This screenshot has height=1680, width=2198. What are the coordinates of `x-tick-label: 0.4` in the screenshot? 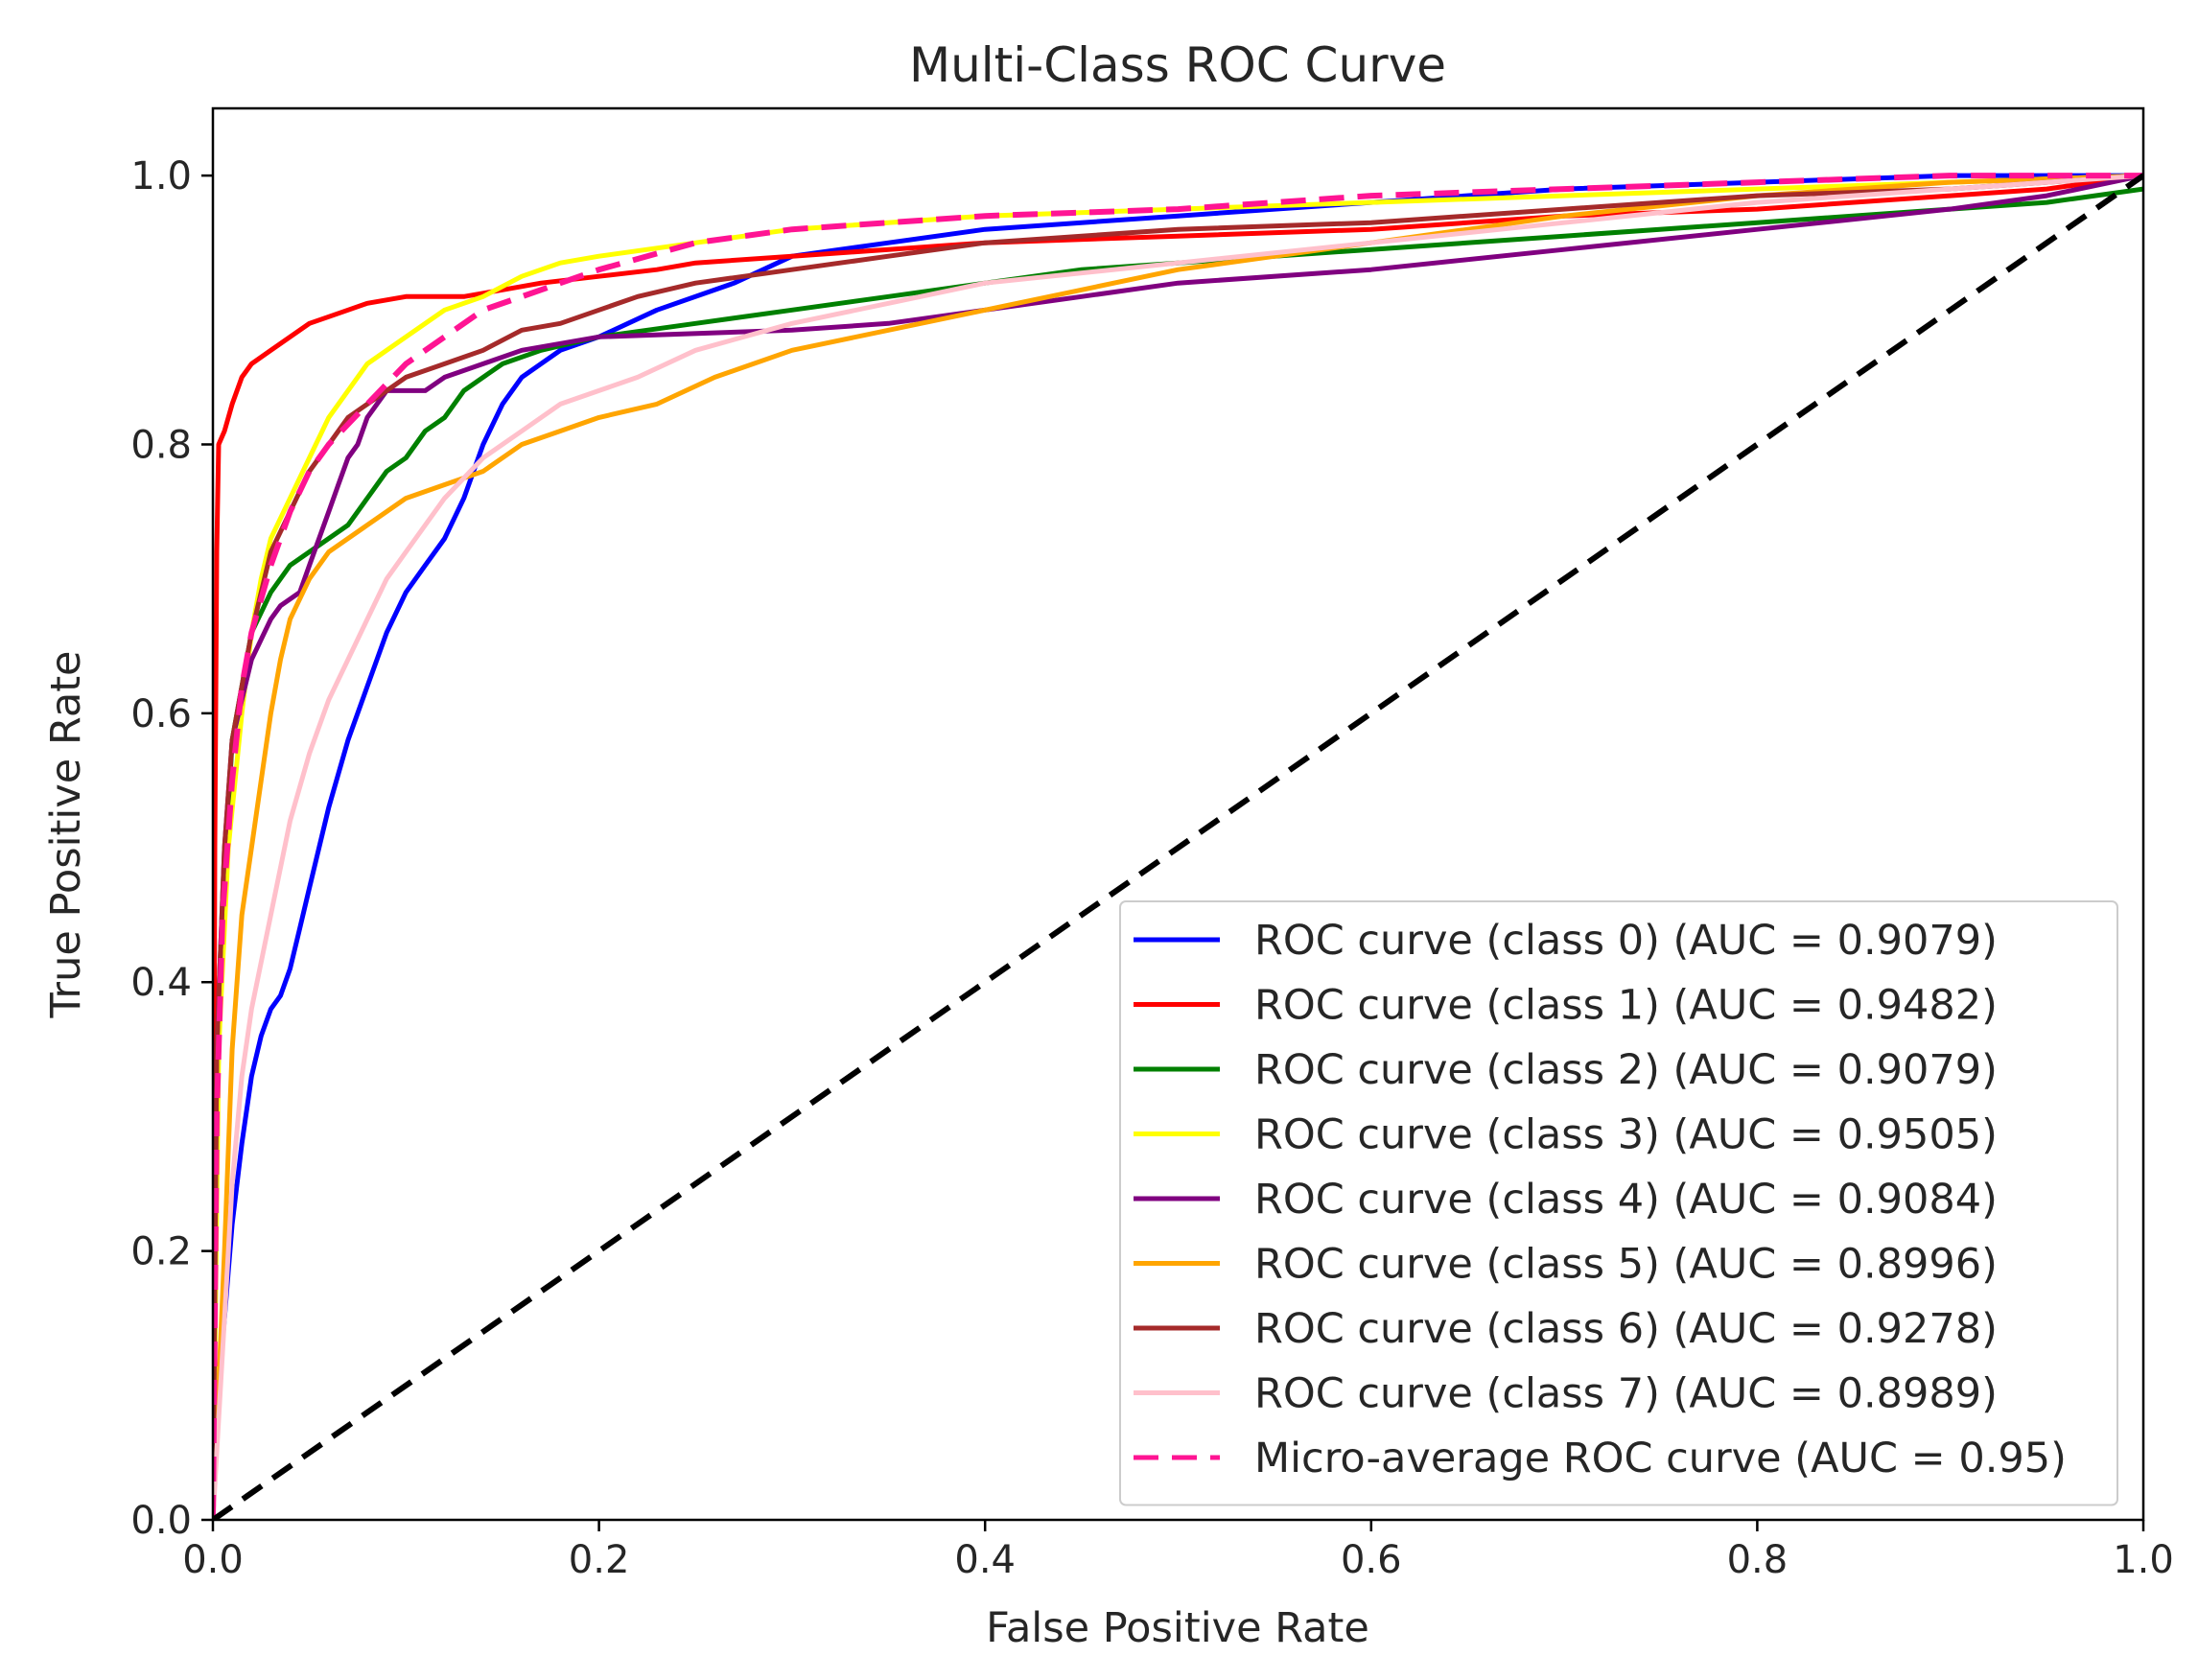 It's located at (985, 1560).